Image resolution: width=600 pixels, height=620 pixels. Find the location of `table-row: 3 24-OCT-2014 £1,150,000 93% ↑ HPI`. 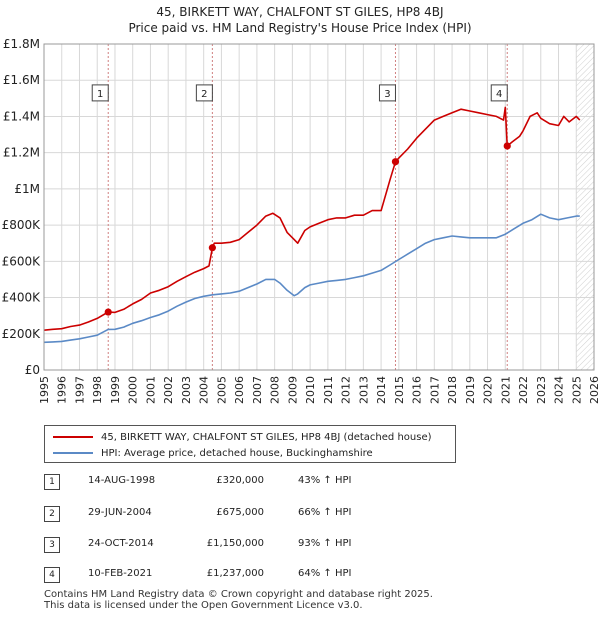

table-row: 3 24-OCT-2014 £1,150,000 93% ↑ HPI is located at coordinates (254, 547).